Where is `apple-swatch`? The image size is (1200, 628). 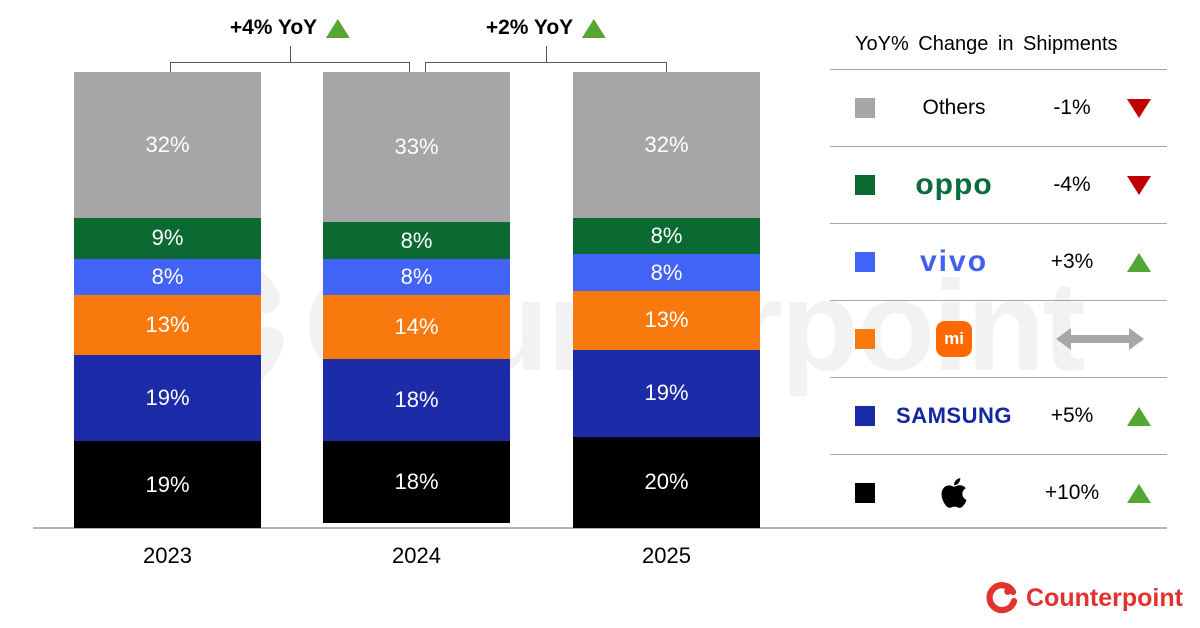 apple-swatch is located at coordinates (865, 493).